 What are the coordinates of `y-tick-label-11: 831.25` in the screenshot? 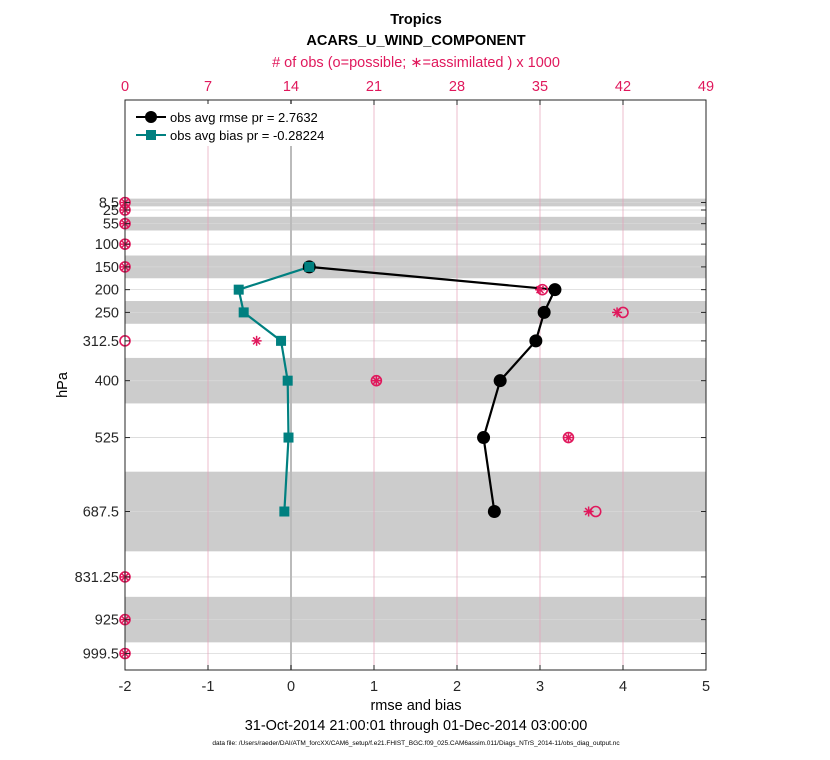 It's located at (97, 578).